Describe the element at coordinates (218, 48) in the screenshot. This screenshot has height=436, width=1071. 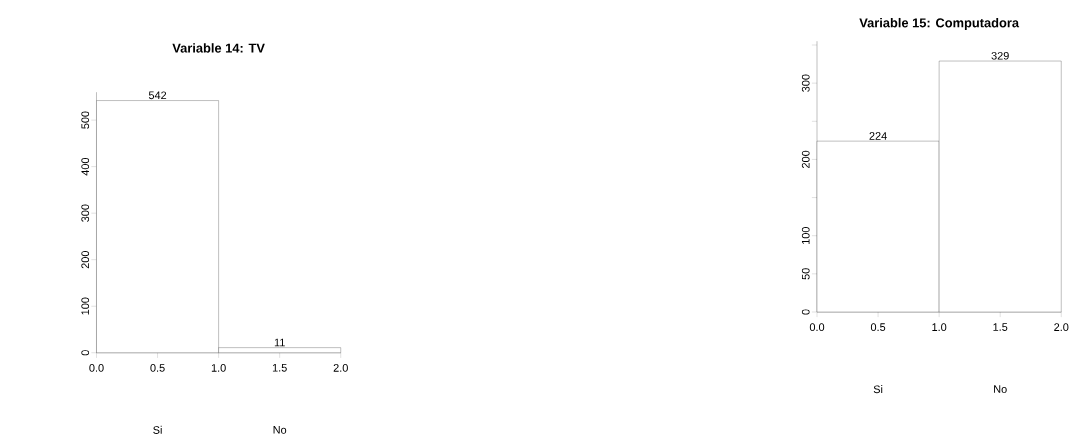
I see `chart-title: Variable 14: TV` at that location.